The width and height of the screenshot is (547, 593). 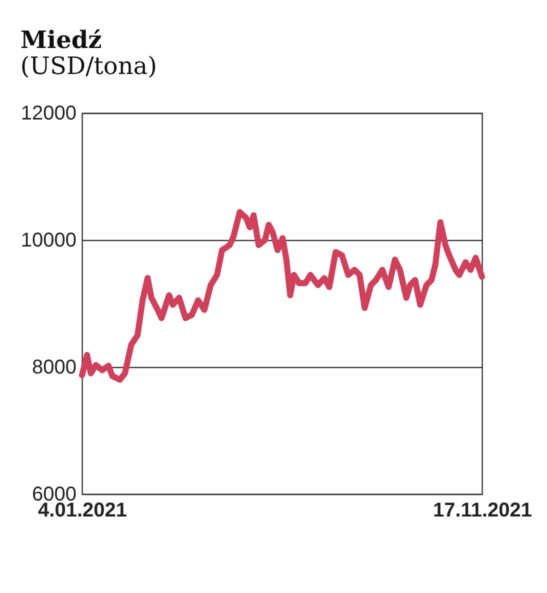 What do you see at coordinates (48, 241) in the screenshot?
I see `y-tick-label: 10000` at bounding box center [48, 241].